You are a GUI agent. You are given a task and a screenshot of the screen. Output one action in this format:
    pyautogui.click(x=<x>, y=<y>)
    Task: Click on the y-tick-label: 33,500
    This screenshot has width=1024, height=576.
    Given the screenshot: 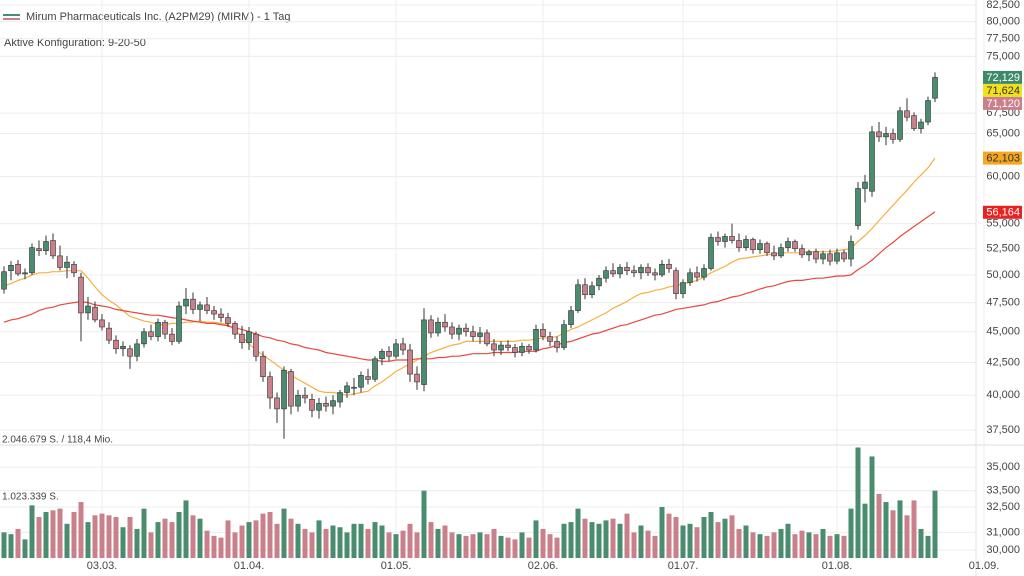 What is the action you would take?
    pyautogui.click(x=1003, y=491)
    